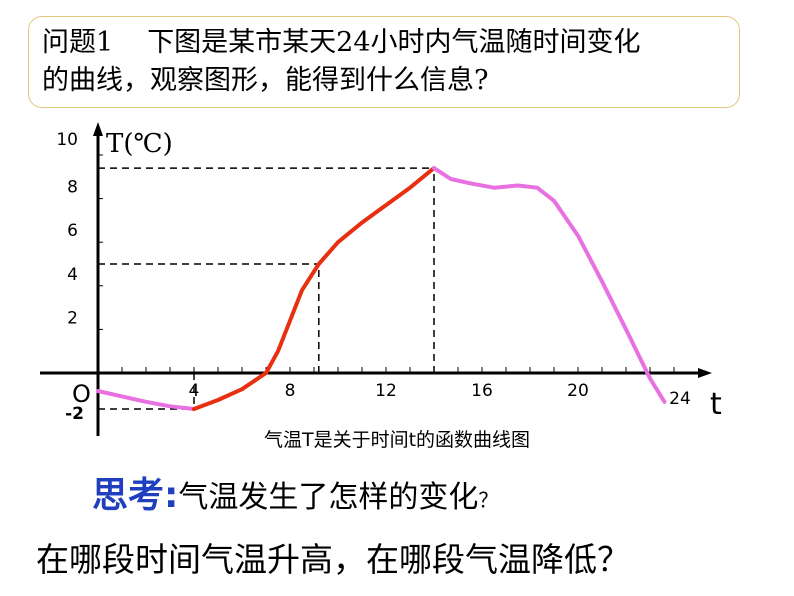 The height and width of the screenshot is (596, 794). Describe the element at coordinates (72, 188) in the screenshot. I see `y-tick-label: 8` at that location.